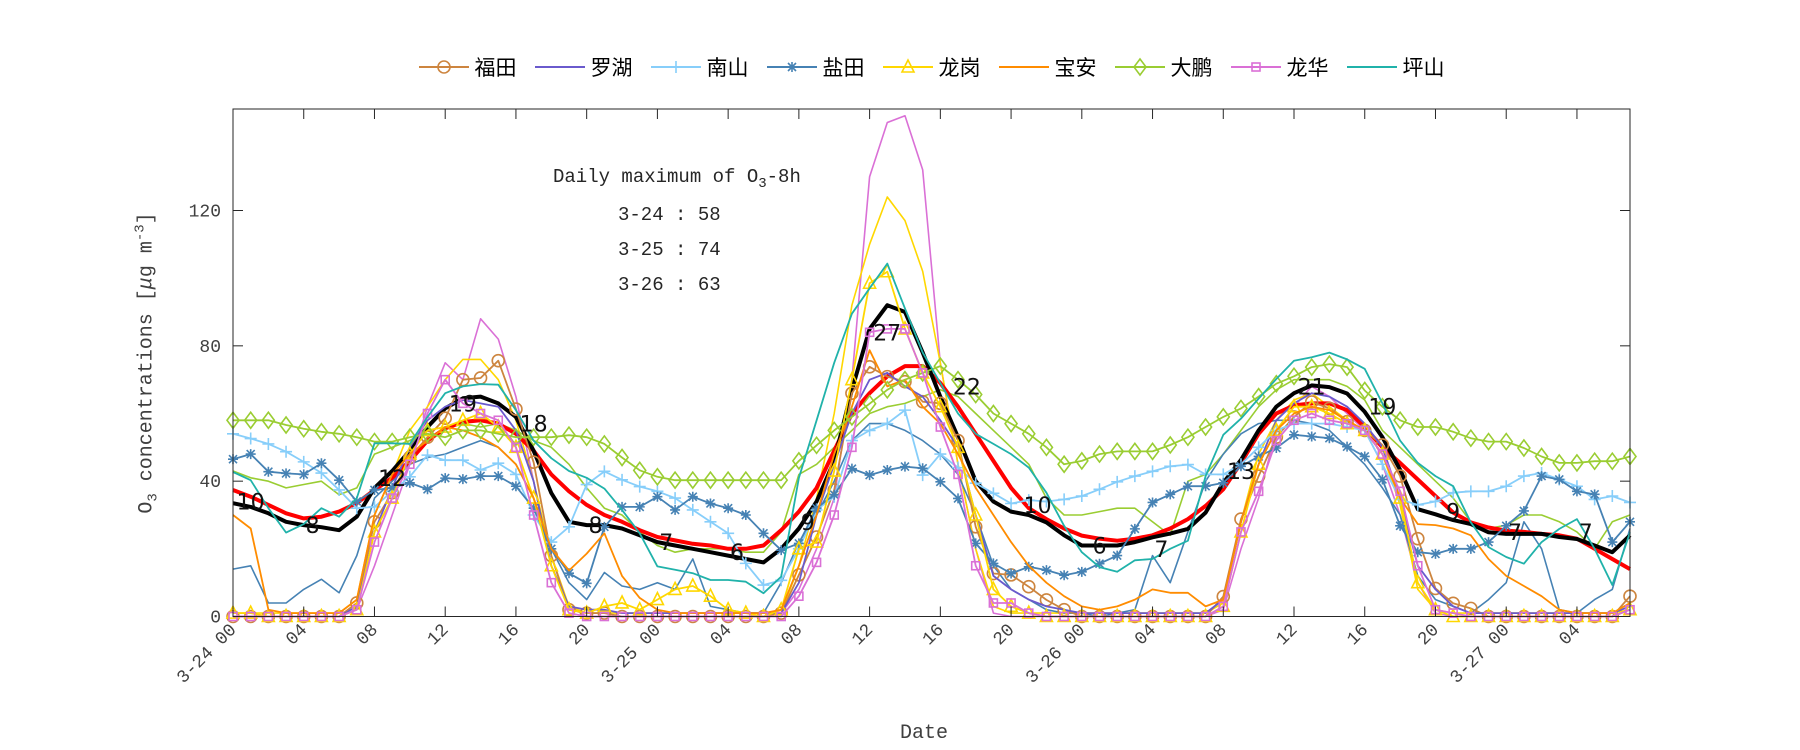 This screenshot has width=1800, height=750. Describe the element at coordinates (1287, 635) in the screenshot. I see `x-tick-label: 12` at that location.